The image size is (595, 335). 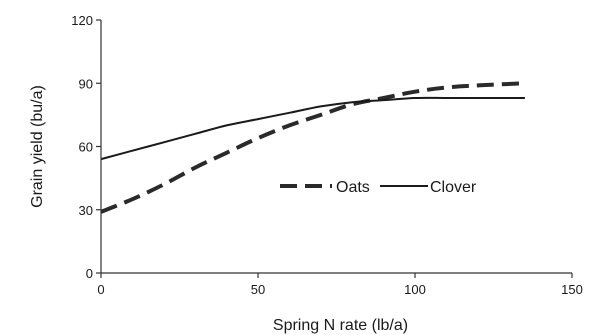 I want to click on x-tick-label: 100, so click(x=415, y=289).